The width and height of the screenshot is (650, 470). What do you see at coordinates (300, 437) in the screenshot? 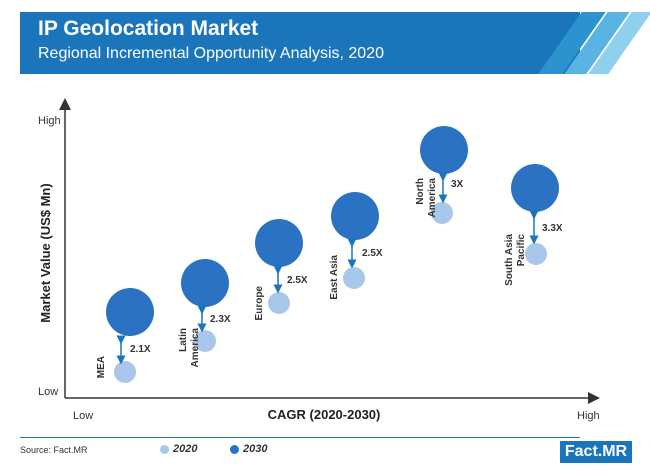
I see `footer-divider` at bounding box center [300, 437].